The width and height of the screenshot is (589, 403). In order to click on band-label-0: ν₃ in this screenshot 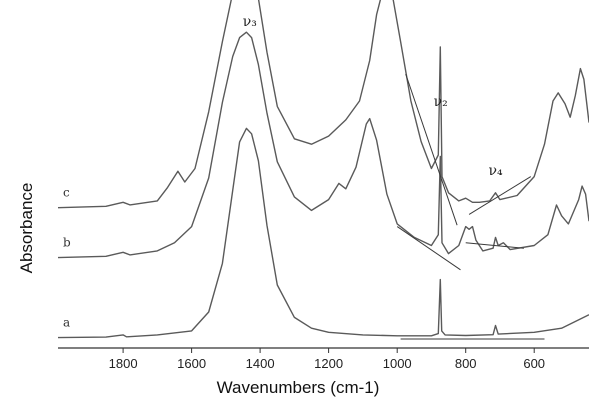, I will do `click(250, 22)`.